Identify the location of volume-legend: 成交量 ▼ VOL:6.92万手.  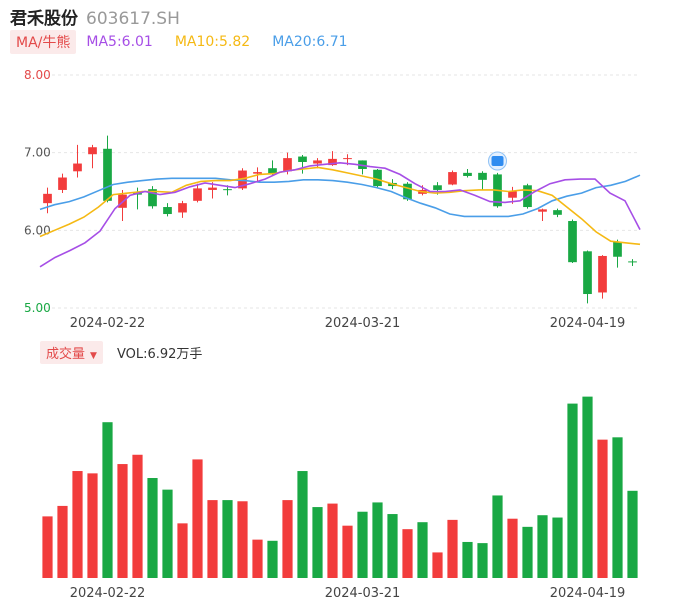
(121, 352).